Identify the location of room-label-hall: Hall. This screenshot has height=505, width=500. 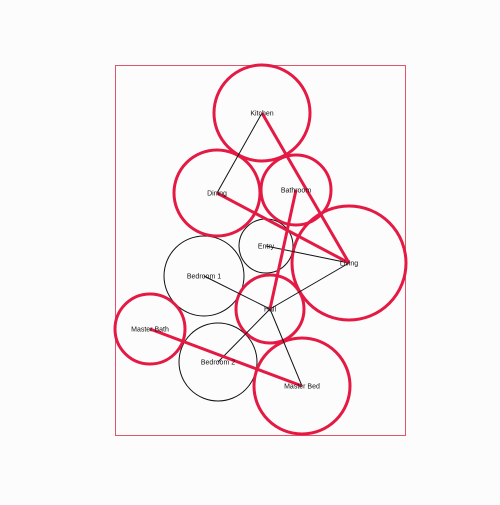
(270, 310).